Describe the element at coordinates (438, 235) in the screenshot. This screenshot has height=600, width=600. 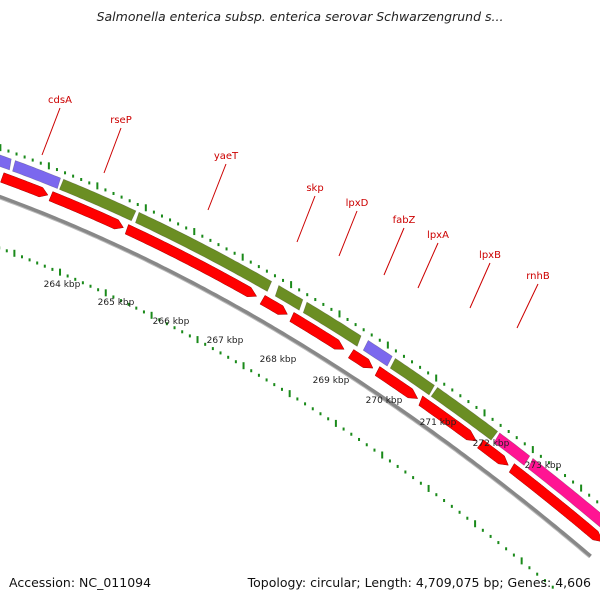
I see `gene-label-lpxA: lpxA` at that location.